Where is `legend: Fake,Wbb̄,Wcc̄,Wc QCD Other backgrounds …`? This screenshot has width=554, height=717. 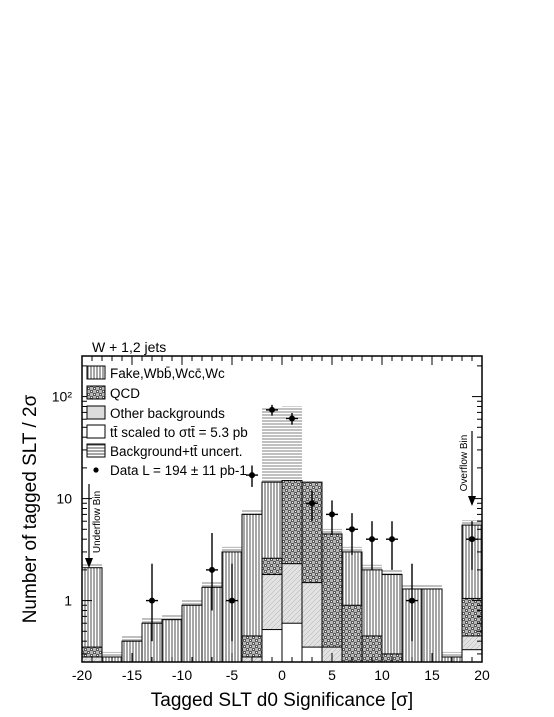
legend: Fake,Wbb̄,Wcc̄,Wc QCD Other backgrounds … is located at coordinates (167, 421).